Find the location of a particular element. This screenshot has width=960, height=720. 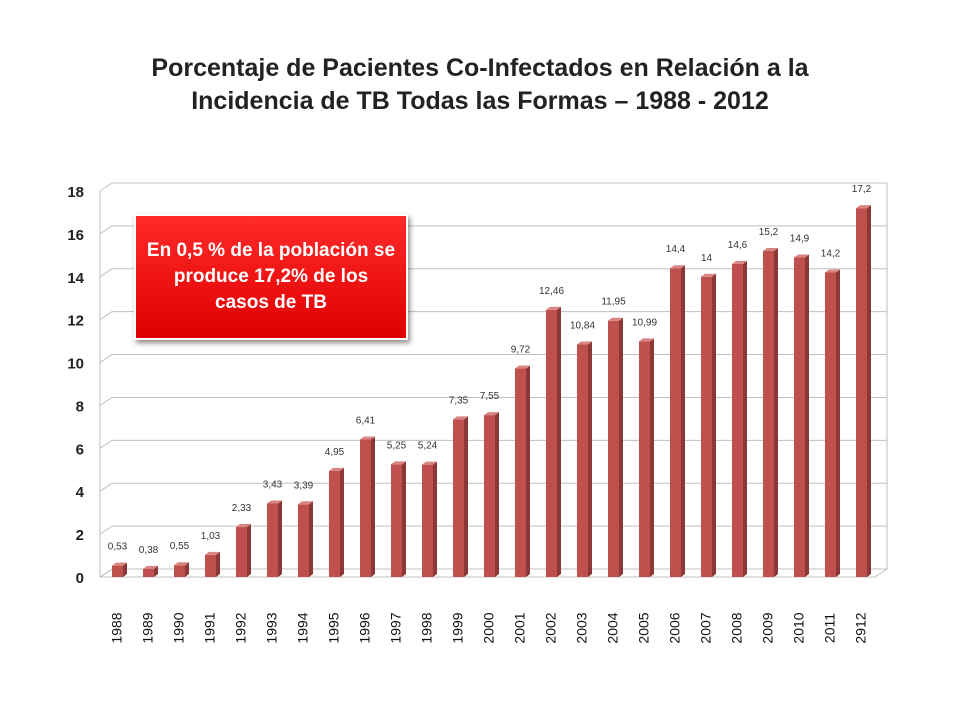

plot-floor is located at coordinates (494, 573).